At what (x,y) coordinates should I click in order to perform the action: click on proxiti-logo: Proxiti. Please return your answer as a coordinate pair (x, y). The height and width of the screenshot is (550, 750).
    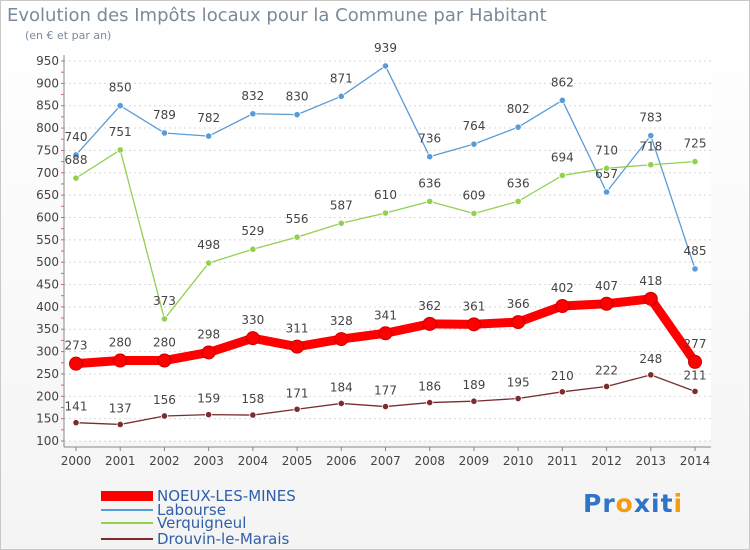
    Looking at the image, I should click on (633, 503).